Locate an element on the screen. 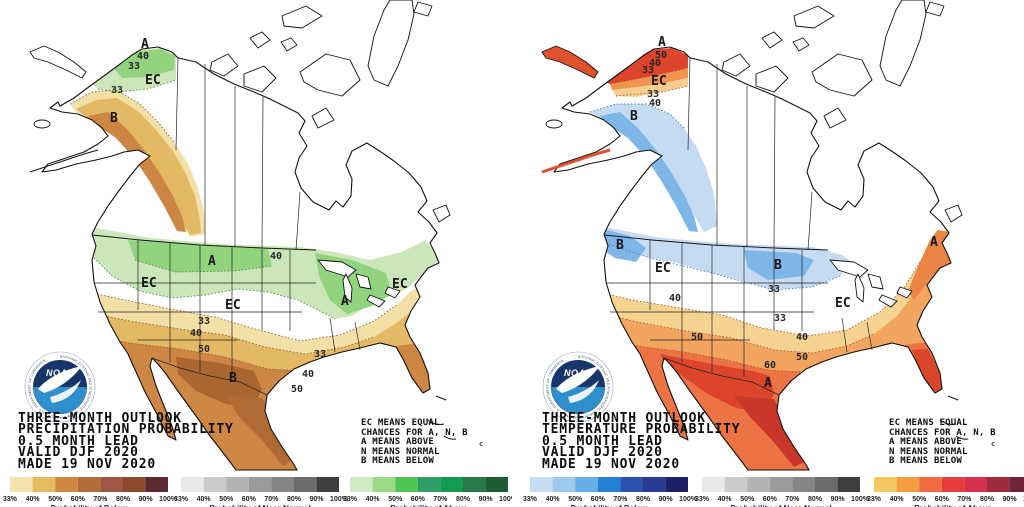 The width and height of the screenshot is (1024, 507). ak-region-above-core is located at coordinates (143, 63).